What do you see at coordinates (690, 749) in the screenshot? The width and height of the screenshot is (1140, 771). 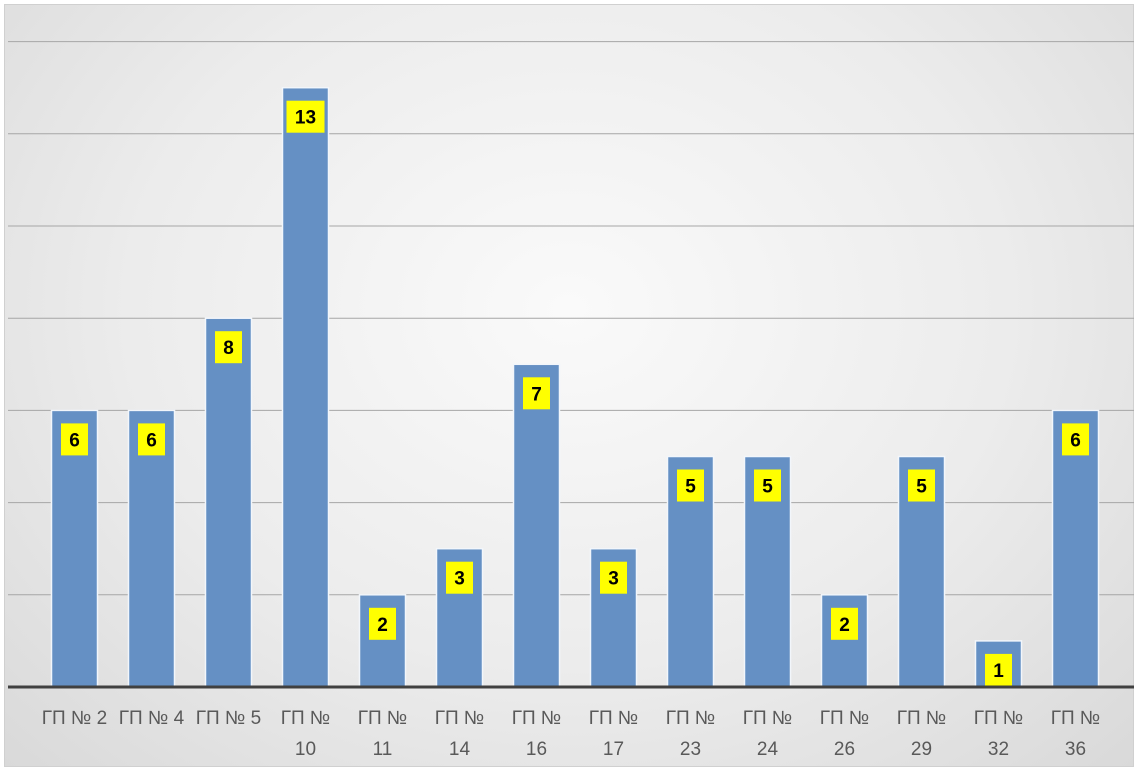 I see `x-tick-label: 23` at bounding box center [690, 749].